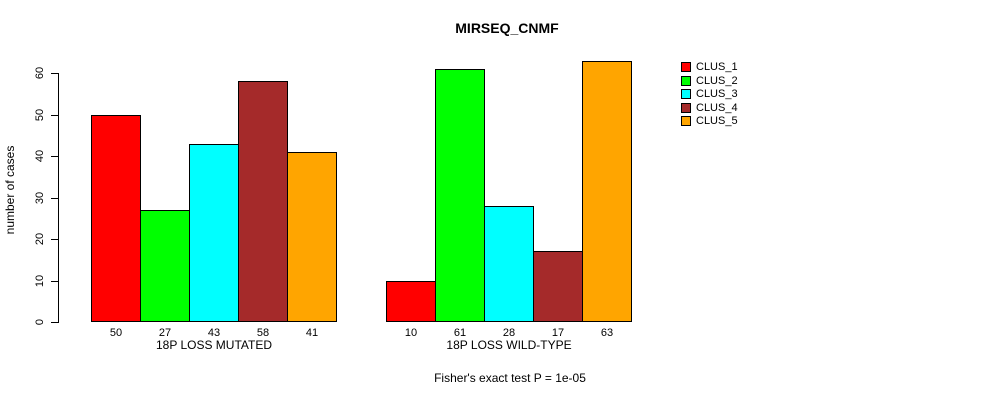 Image resolution: width=990 pixels, height=400 pixels. What do you see at coordinates (717, 107) in the screenshot?
I see `legend-label: CLUS_4` at bounding box center [717, 107].